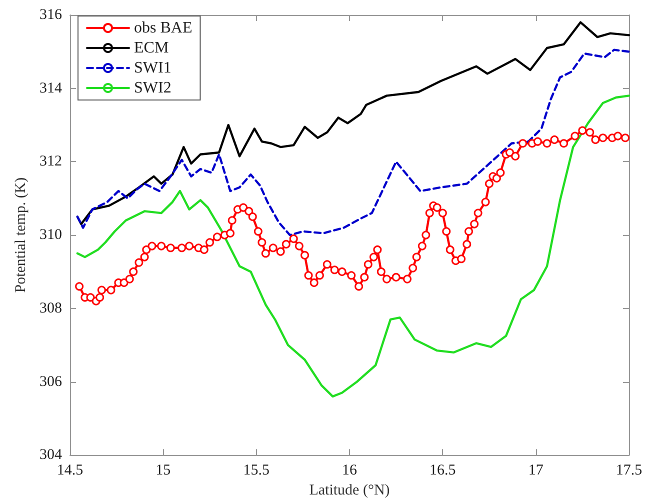  What do you see at coordinates (51, 235) in the screenshot?
I see `y-tick-label: 310` at bounding box center [51, 235].